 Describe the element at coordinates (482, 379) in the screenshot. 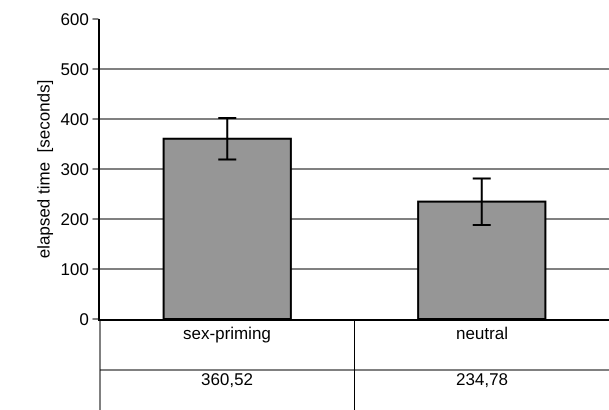

I see `data-label: 234,78` at that location.